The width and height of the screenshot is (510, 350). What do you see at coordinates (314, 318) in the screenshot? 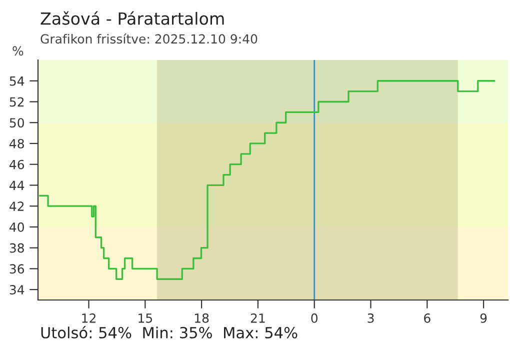
I see `x-tick-label: 0` at bounding box center [314, 318].